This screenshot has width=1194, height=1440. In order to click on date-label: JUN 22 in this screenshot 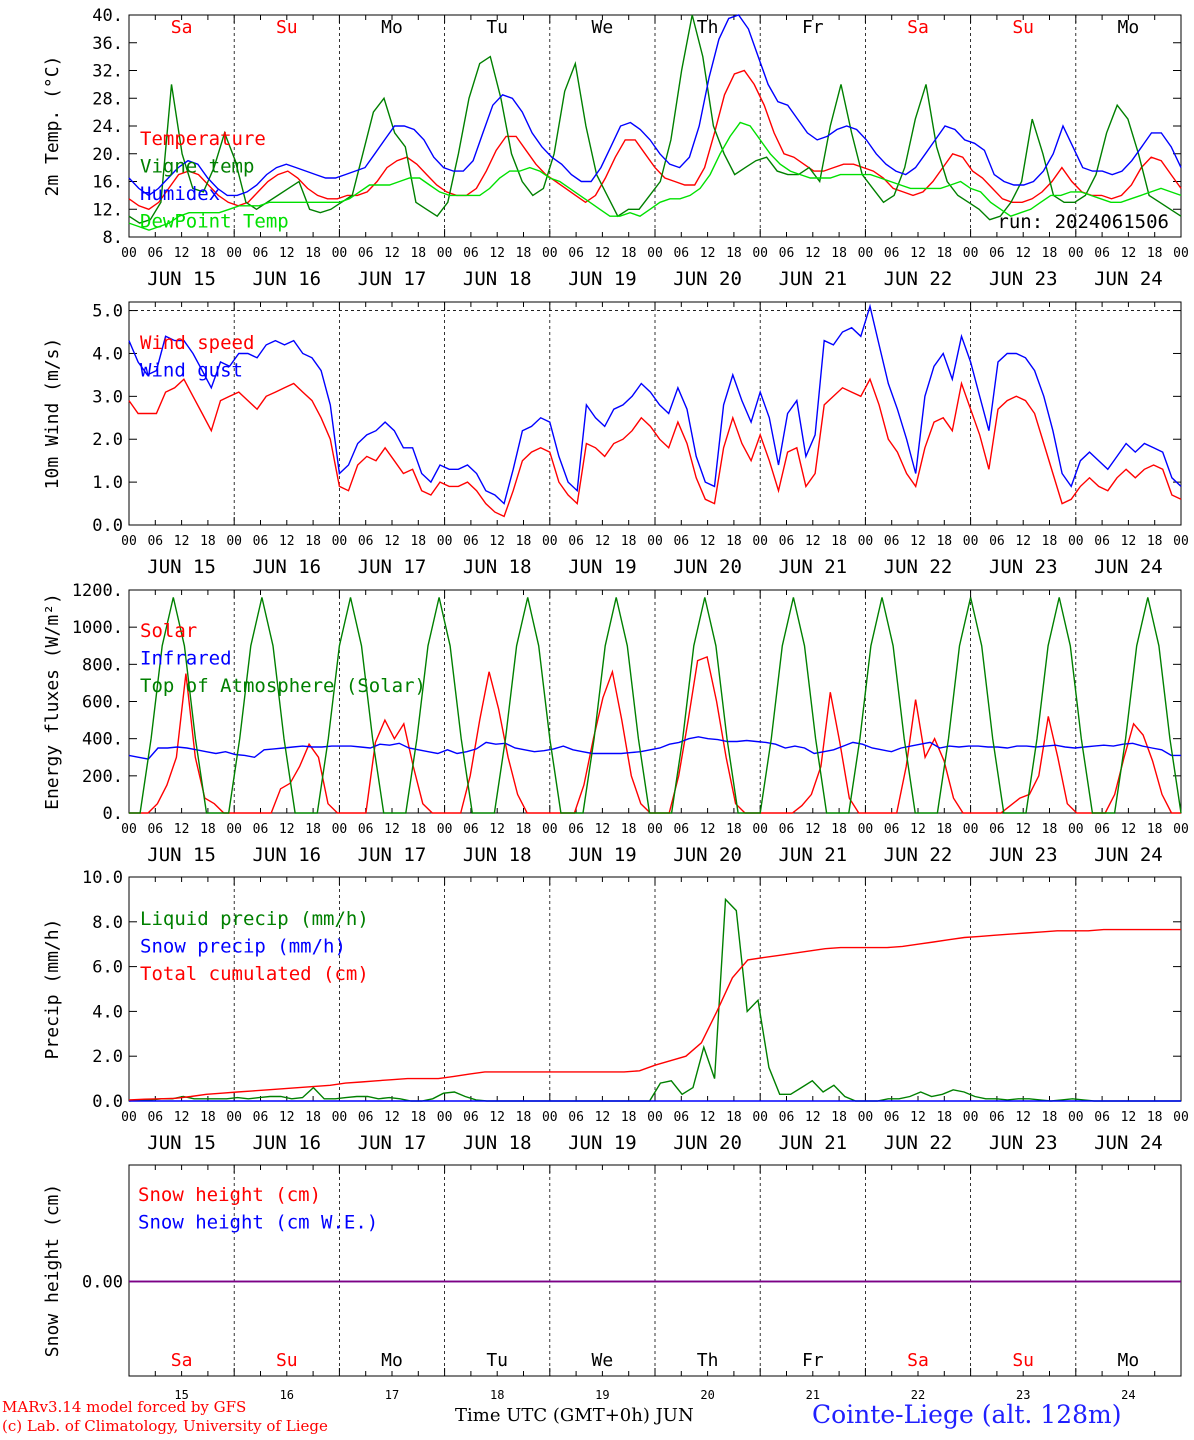, I will do `click(918, 567)`.